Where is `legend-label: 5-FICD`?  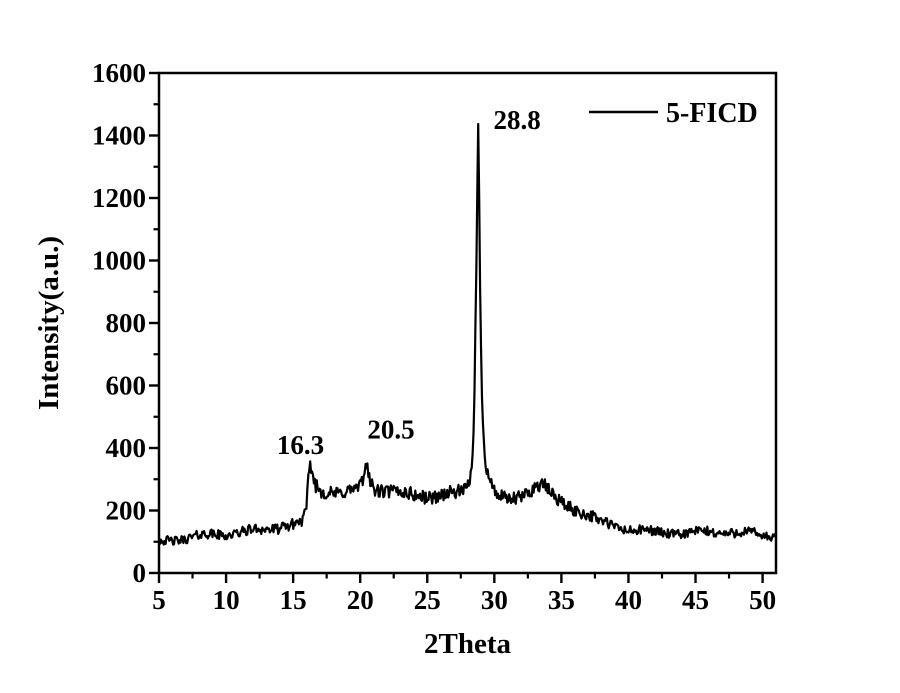 legend-label: 5-FICD is located at coordinates (712, 113).